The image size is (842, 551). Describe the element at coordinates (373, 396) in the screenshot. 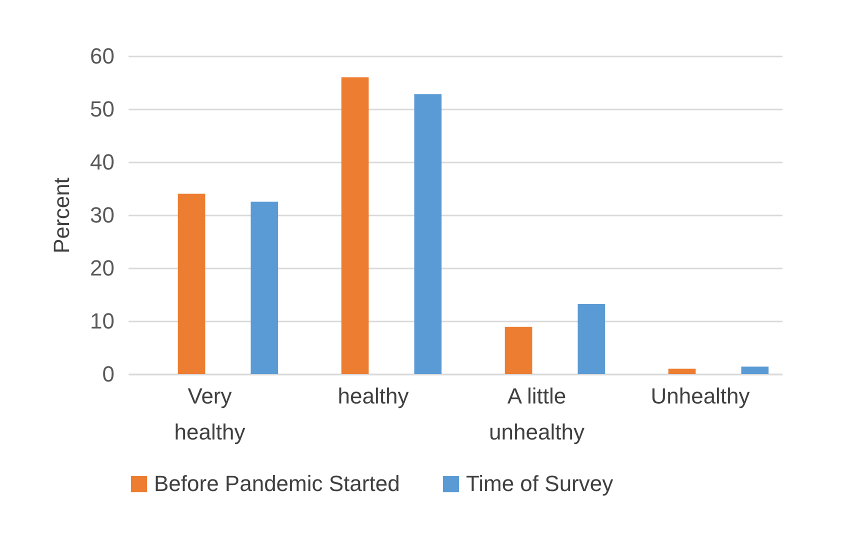

I see `x-tick-label: healthy` at that location.